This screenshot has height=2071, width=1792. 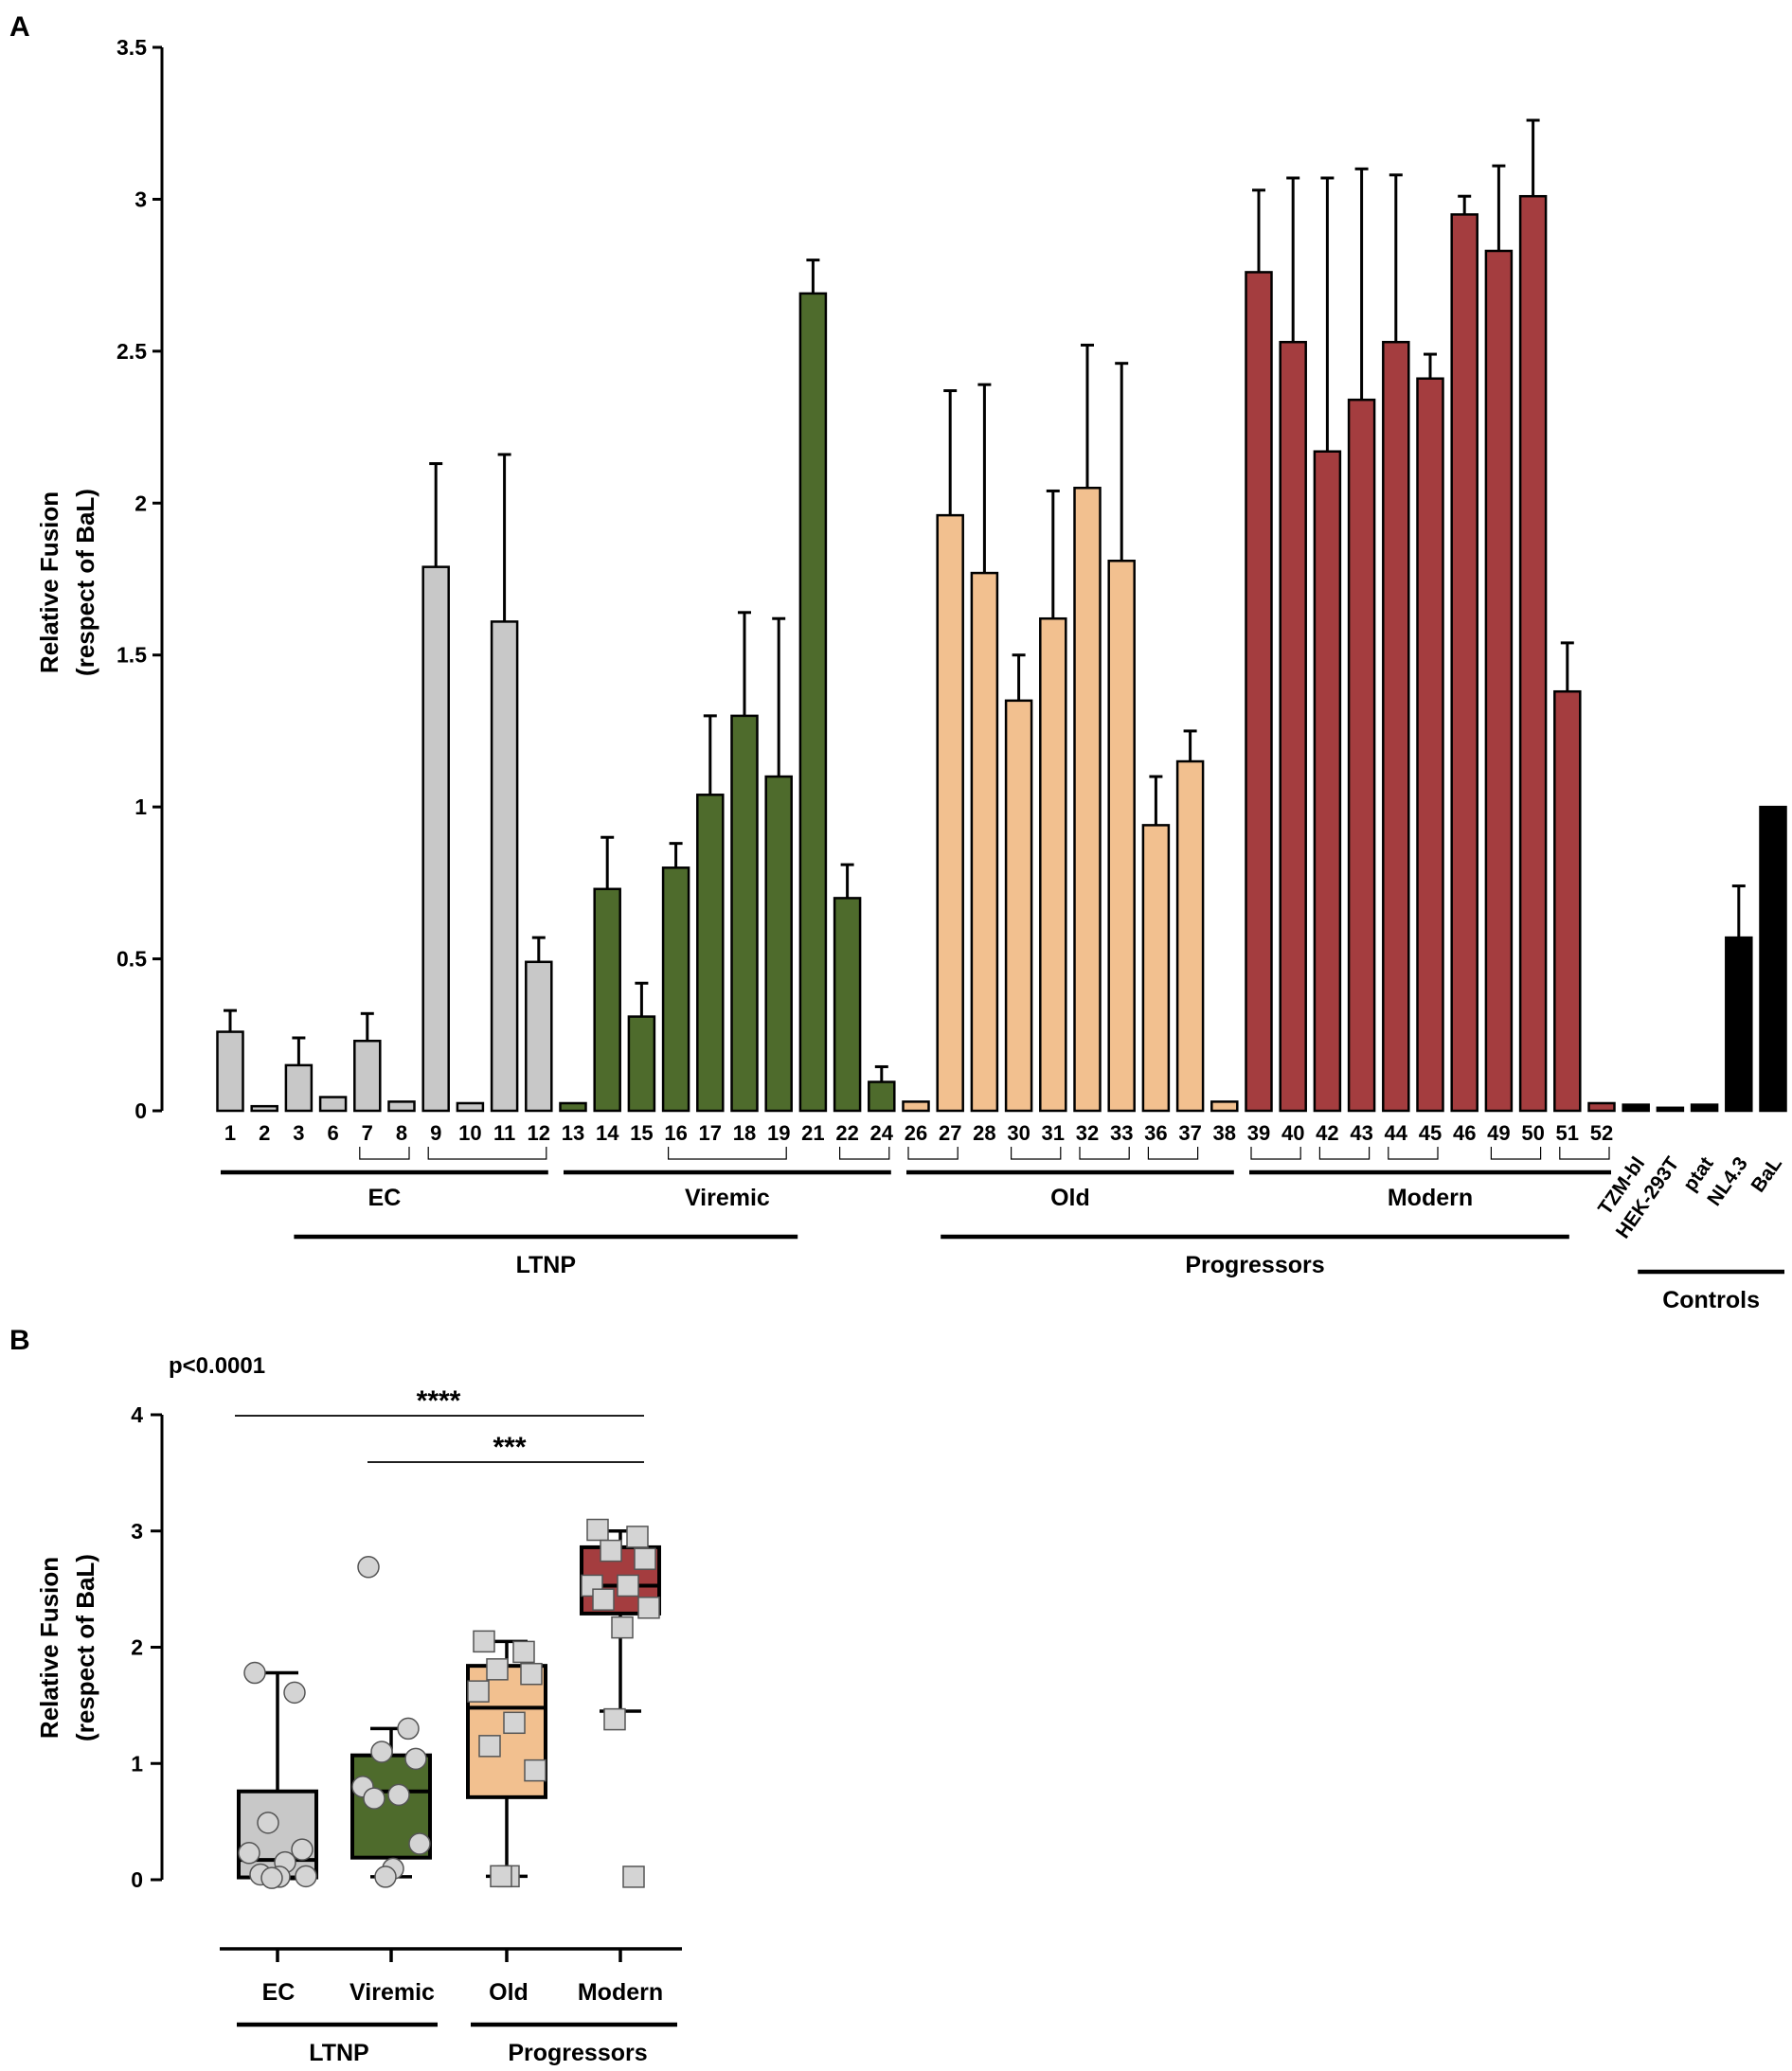 What do you see at coordinates (435, 1133) in the screenshot?
I see `x-label-9: 9` at bounding box center [435, 1133].